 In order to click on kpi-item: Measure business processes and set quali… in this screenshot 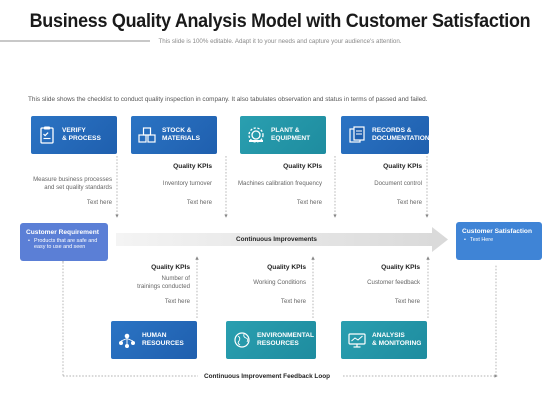, I will do `click(72, 183)`.